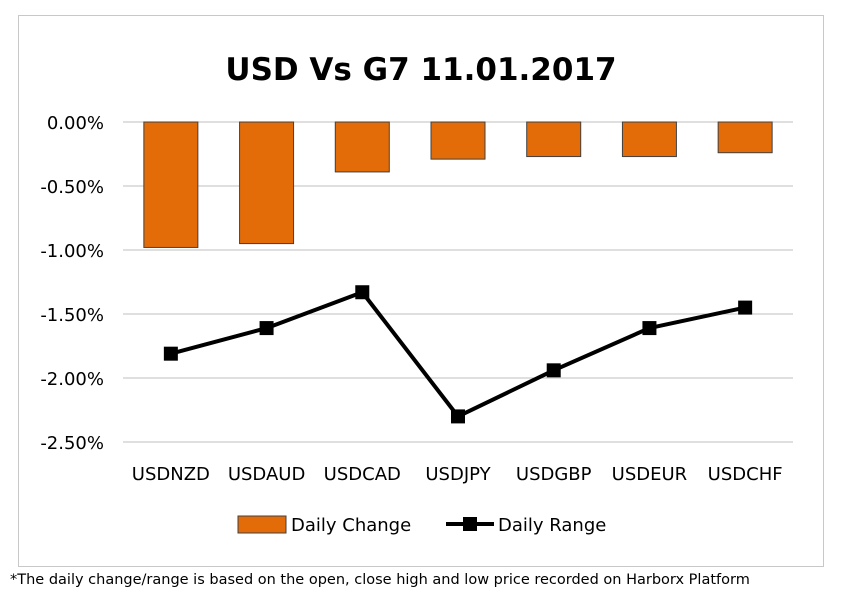 The height and width of the screenshot is (599, 843). What do you see at coordinates (72, 379) in the screenshot?
I see `y-tick-label: -2.00%` at bounding box center [72, 379].